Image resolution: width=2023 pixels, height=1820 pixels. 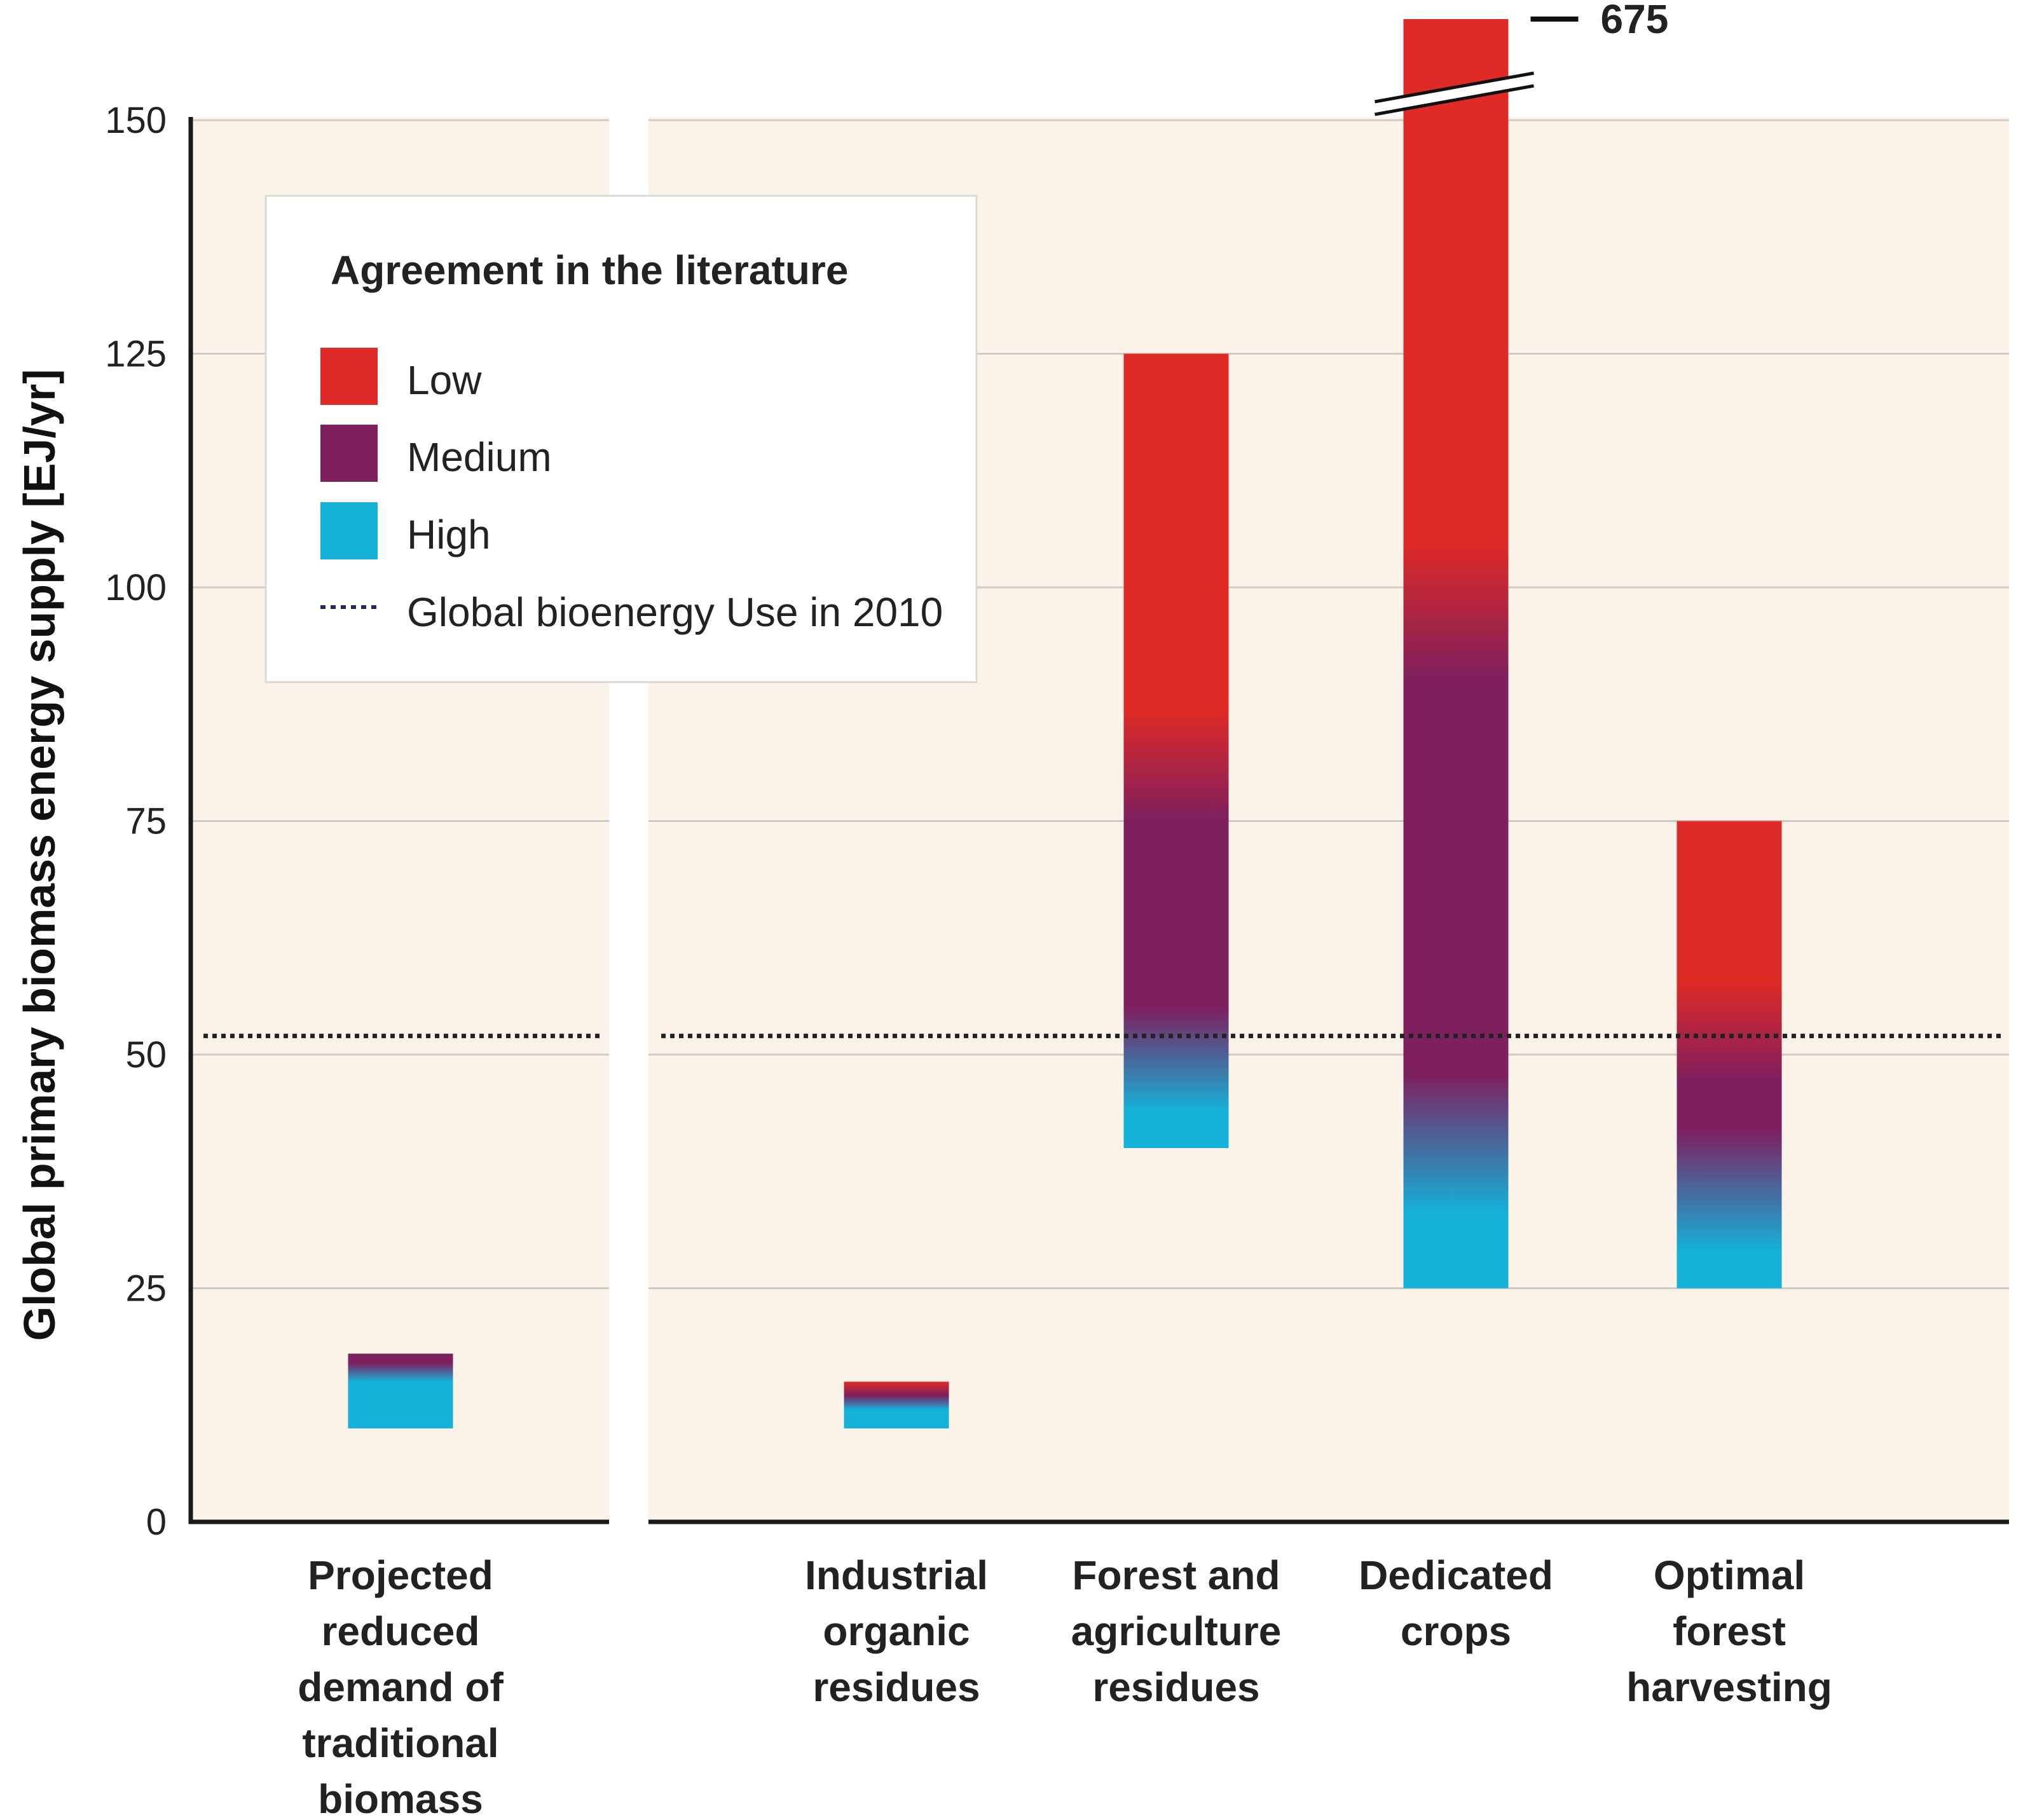 I want to click on legend-swatch-medium, so click(x=349, y=454).